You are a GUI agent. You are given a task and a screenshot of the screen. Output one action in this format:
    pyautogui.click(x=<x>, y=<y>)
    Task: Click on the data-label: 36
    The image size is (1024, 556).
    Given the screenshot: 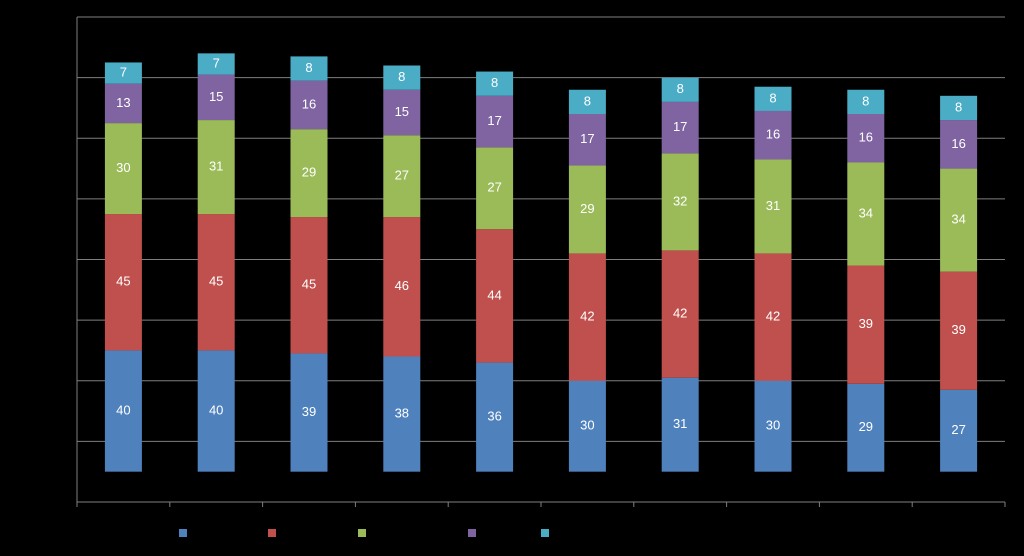 What is the action you would take?
    pyautogui.click(x=494, y=416)
    